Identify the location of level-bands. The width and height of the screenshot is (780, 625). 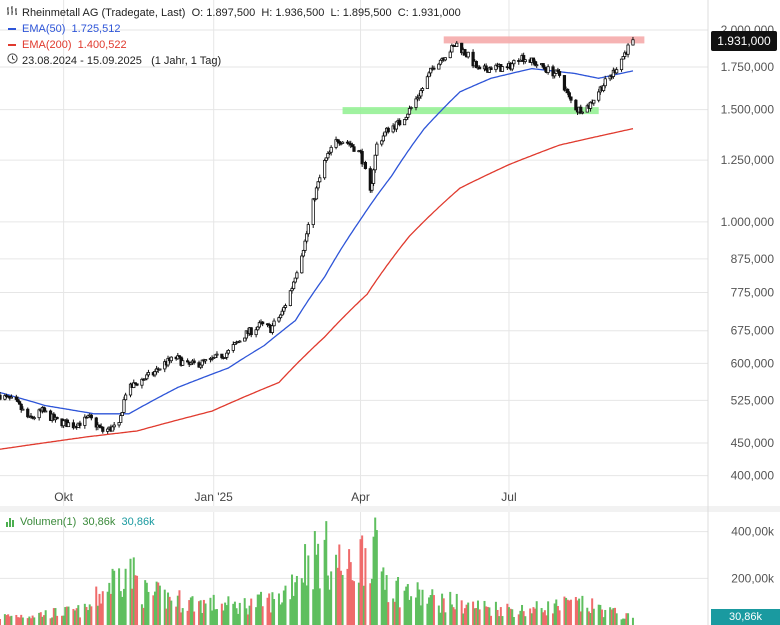
(493, 75).